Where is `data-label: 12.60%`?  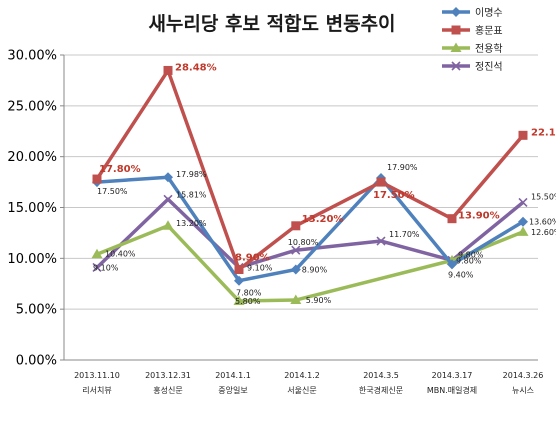 data-label: 12.60% is located at coordinates (543, 232).